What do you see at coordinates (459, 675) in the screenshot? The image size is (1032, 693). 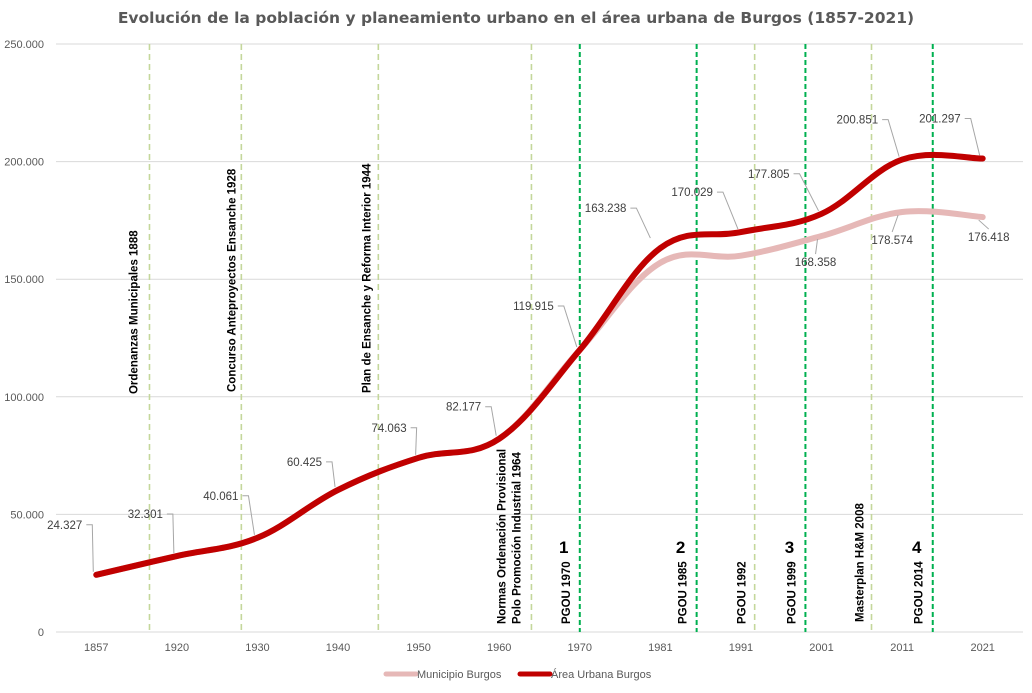 I see `legend-label-municipio: Municipio Burgos` at bounding box center [459, 675].